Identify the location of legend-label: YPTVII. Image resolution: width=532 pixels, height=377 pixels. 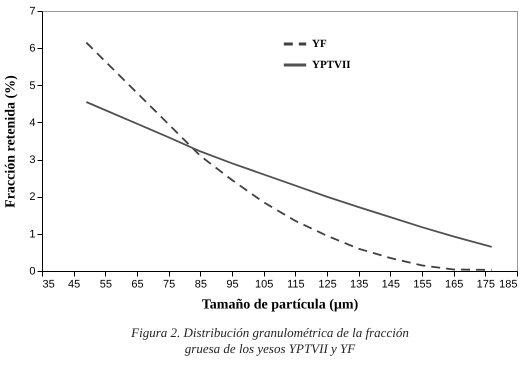
(331, 65).